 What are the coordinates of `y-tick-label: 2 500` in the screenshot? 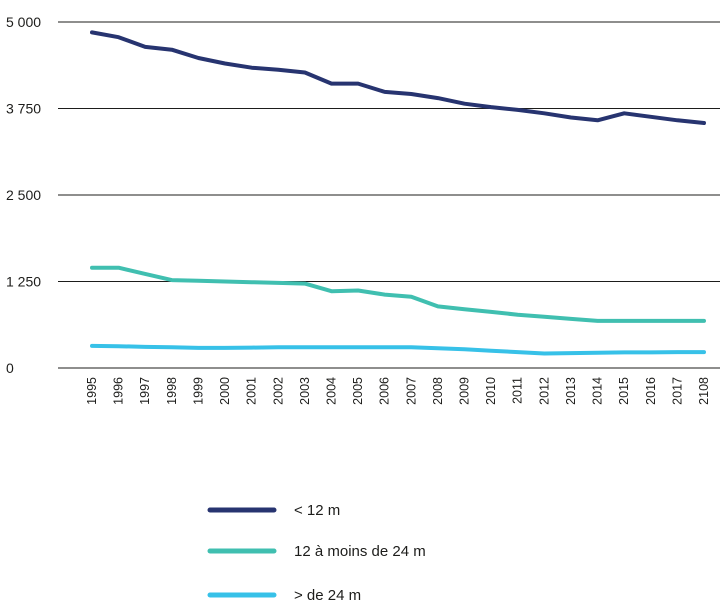 It's located at (23, 195).